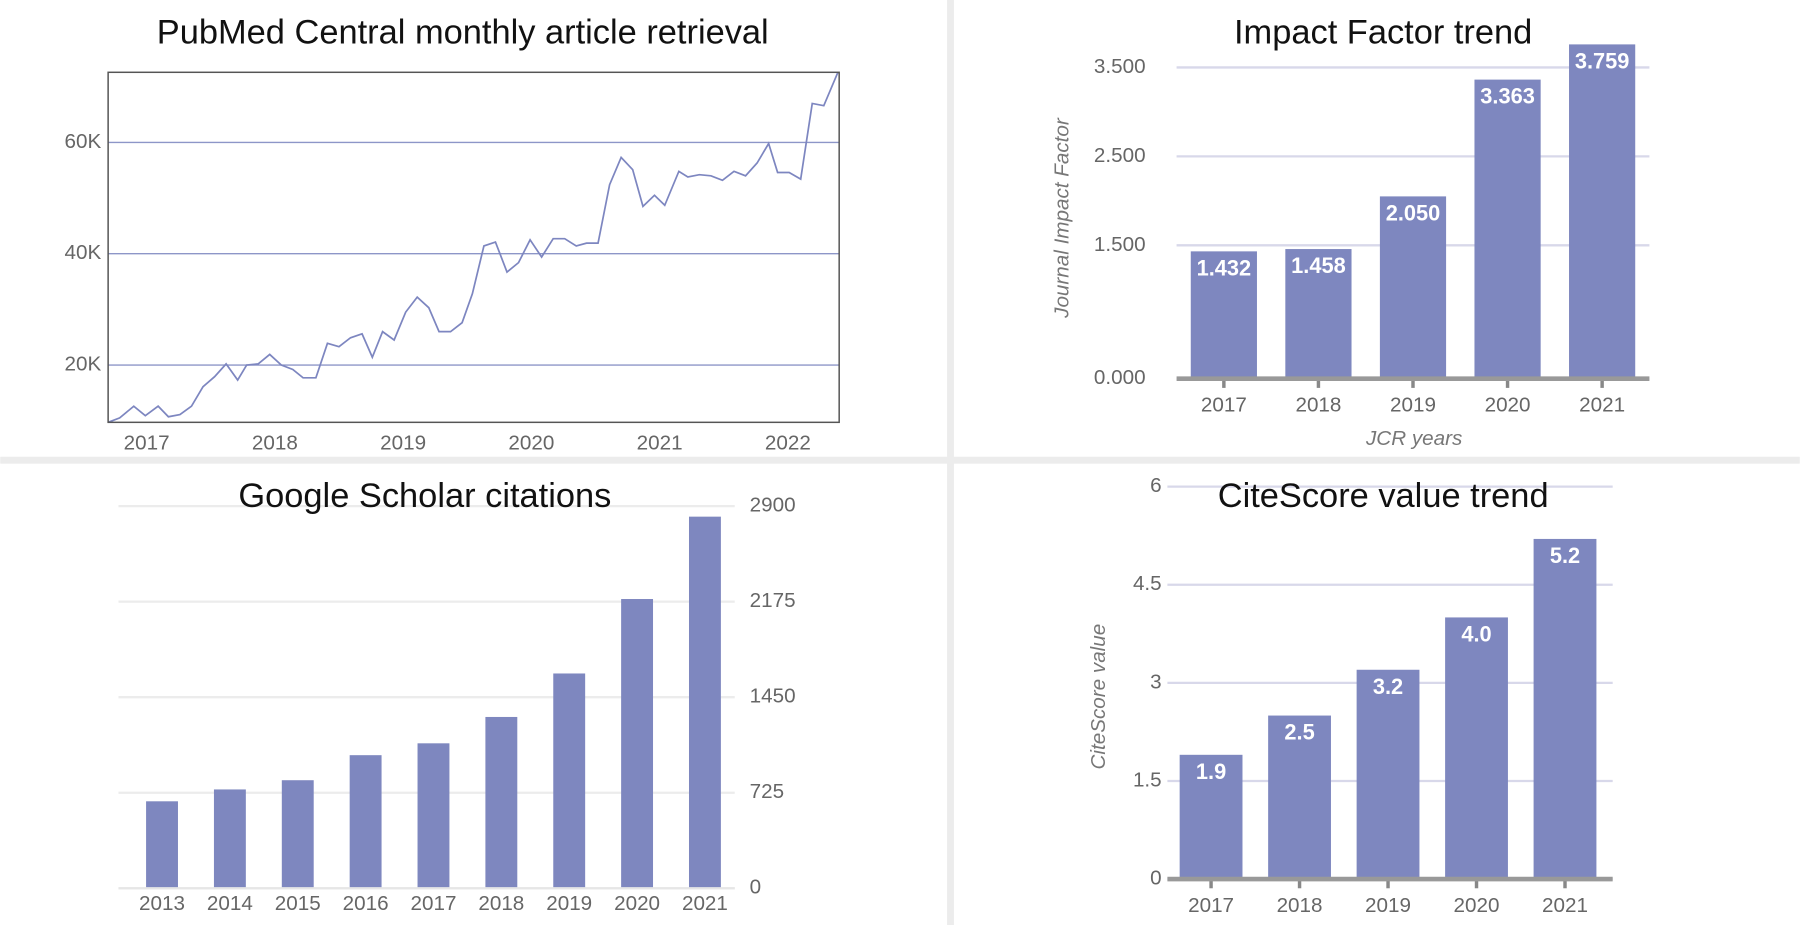 Image resolution: width=1800 pixels, height=925 pixels. Describe the element at coordinates (1120, 377) in the screenshot. I see `y-tick-label: 0.000` at that location.